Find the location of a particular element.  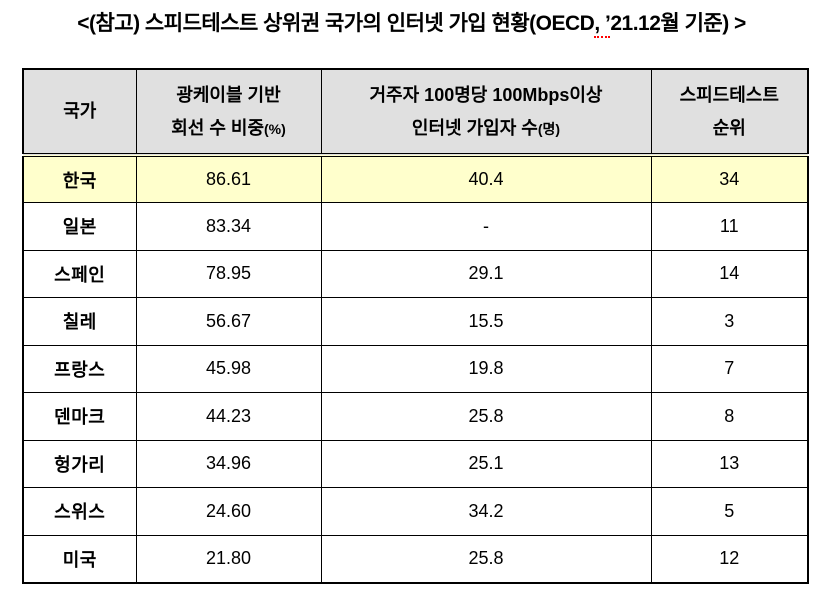

table-row-korea: 한국 86.61 40.4 34 is located at coordinates (415, 178).